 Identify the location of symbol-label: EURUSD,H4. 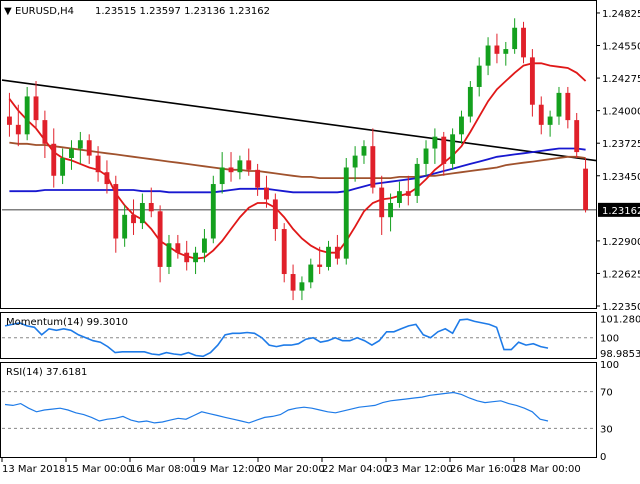
(44, 11).